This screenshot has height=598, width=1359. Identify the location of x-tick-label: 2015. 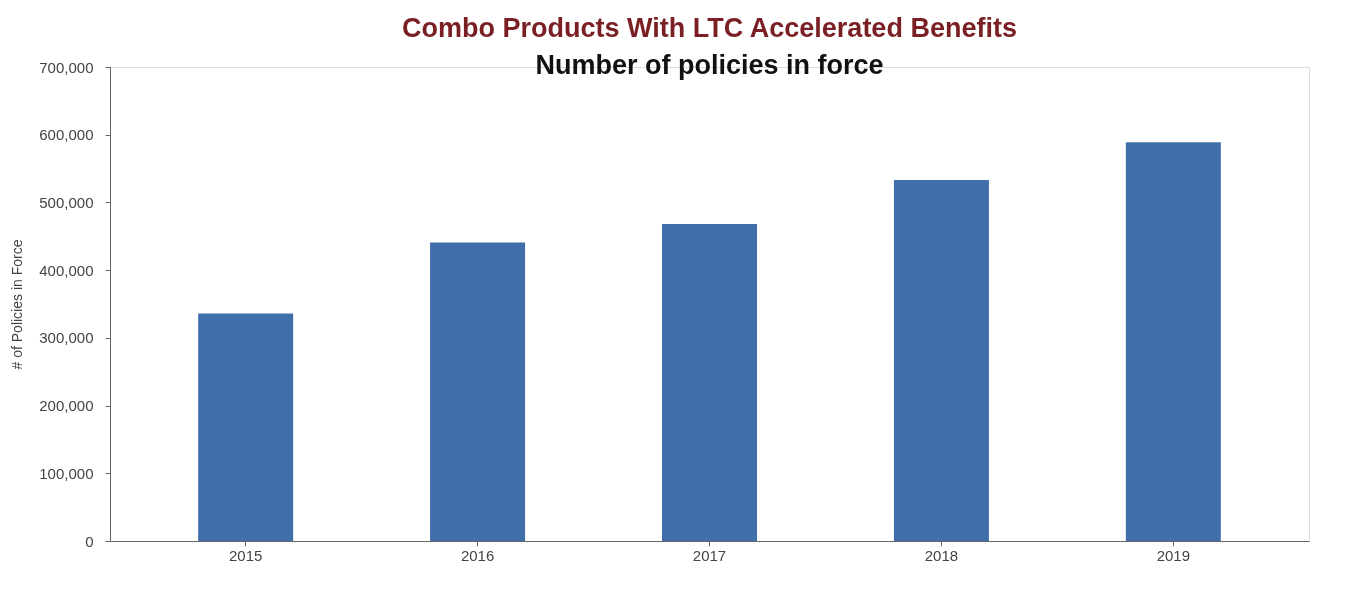
(245, 555).